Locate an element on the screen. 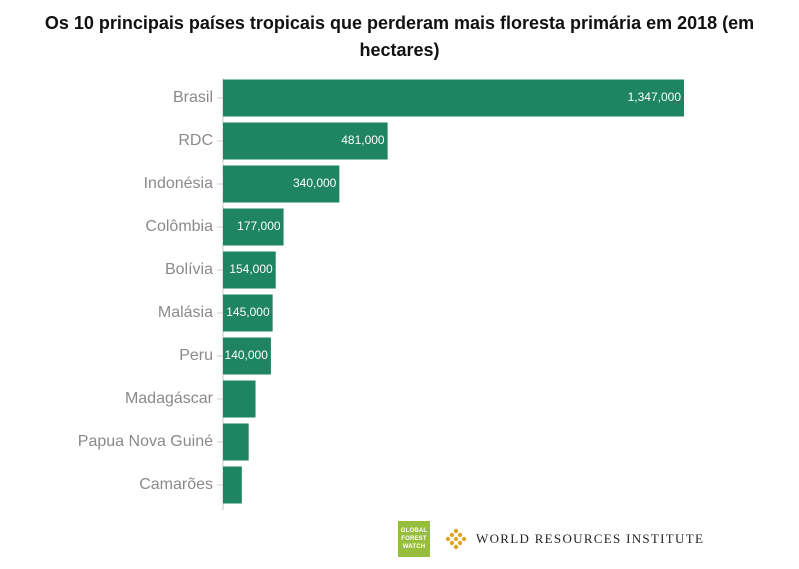 The image size is (799, 569). wri-name: WORLD RESOURCES INSTITUTE is located at coordinates (590, 538).